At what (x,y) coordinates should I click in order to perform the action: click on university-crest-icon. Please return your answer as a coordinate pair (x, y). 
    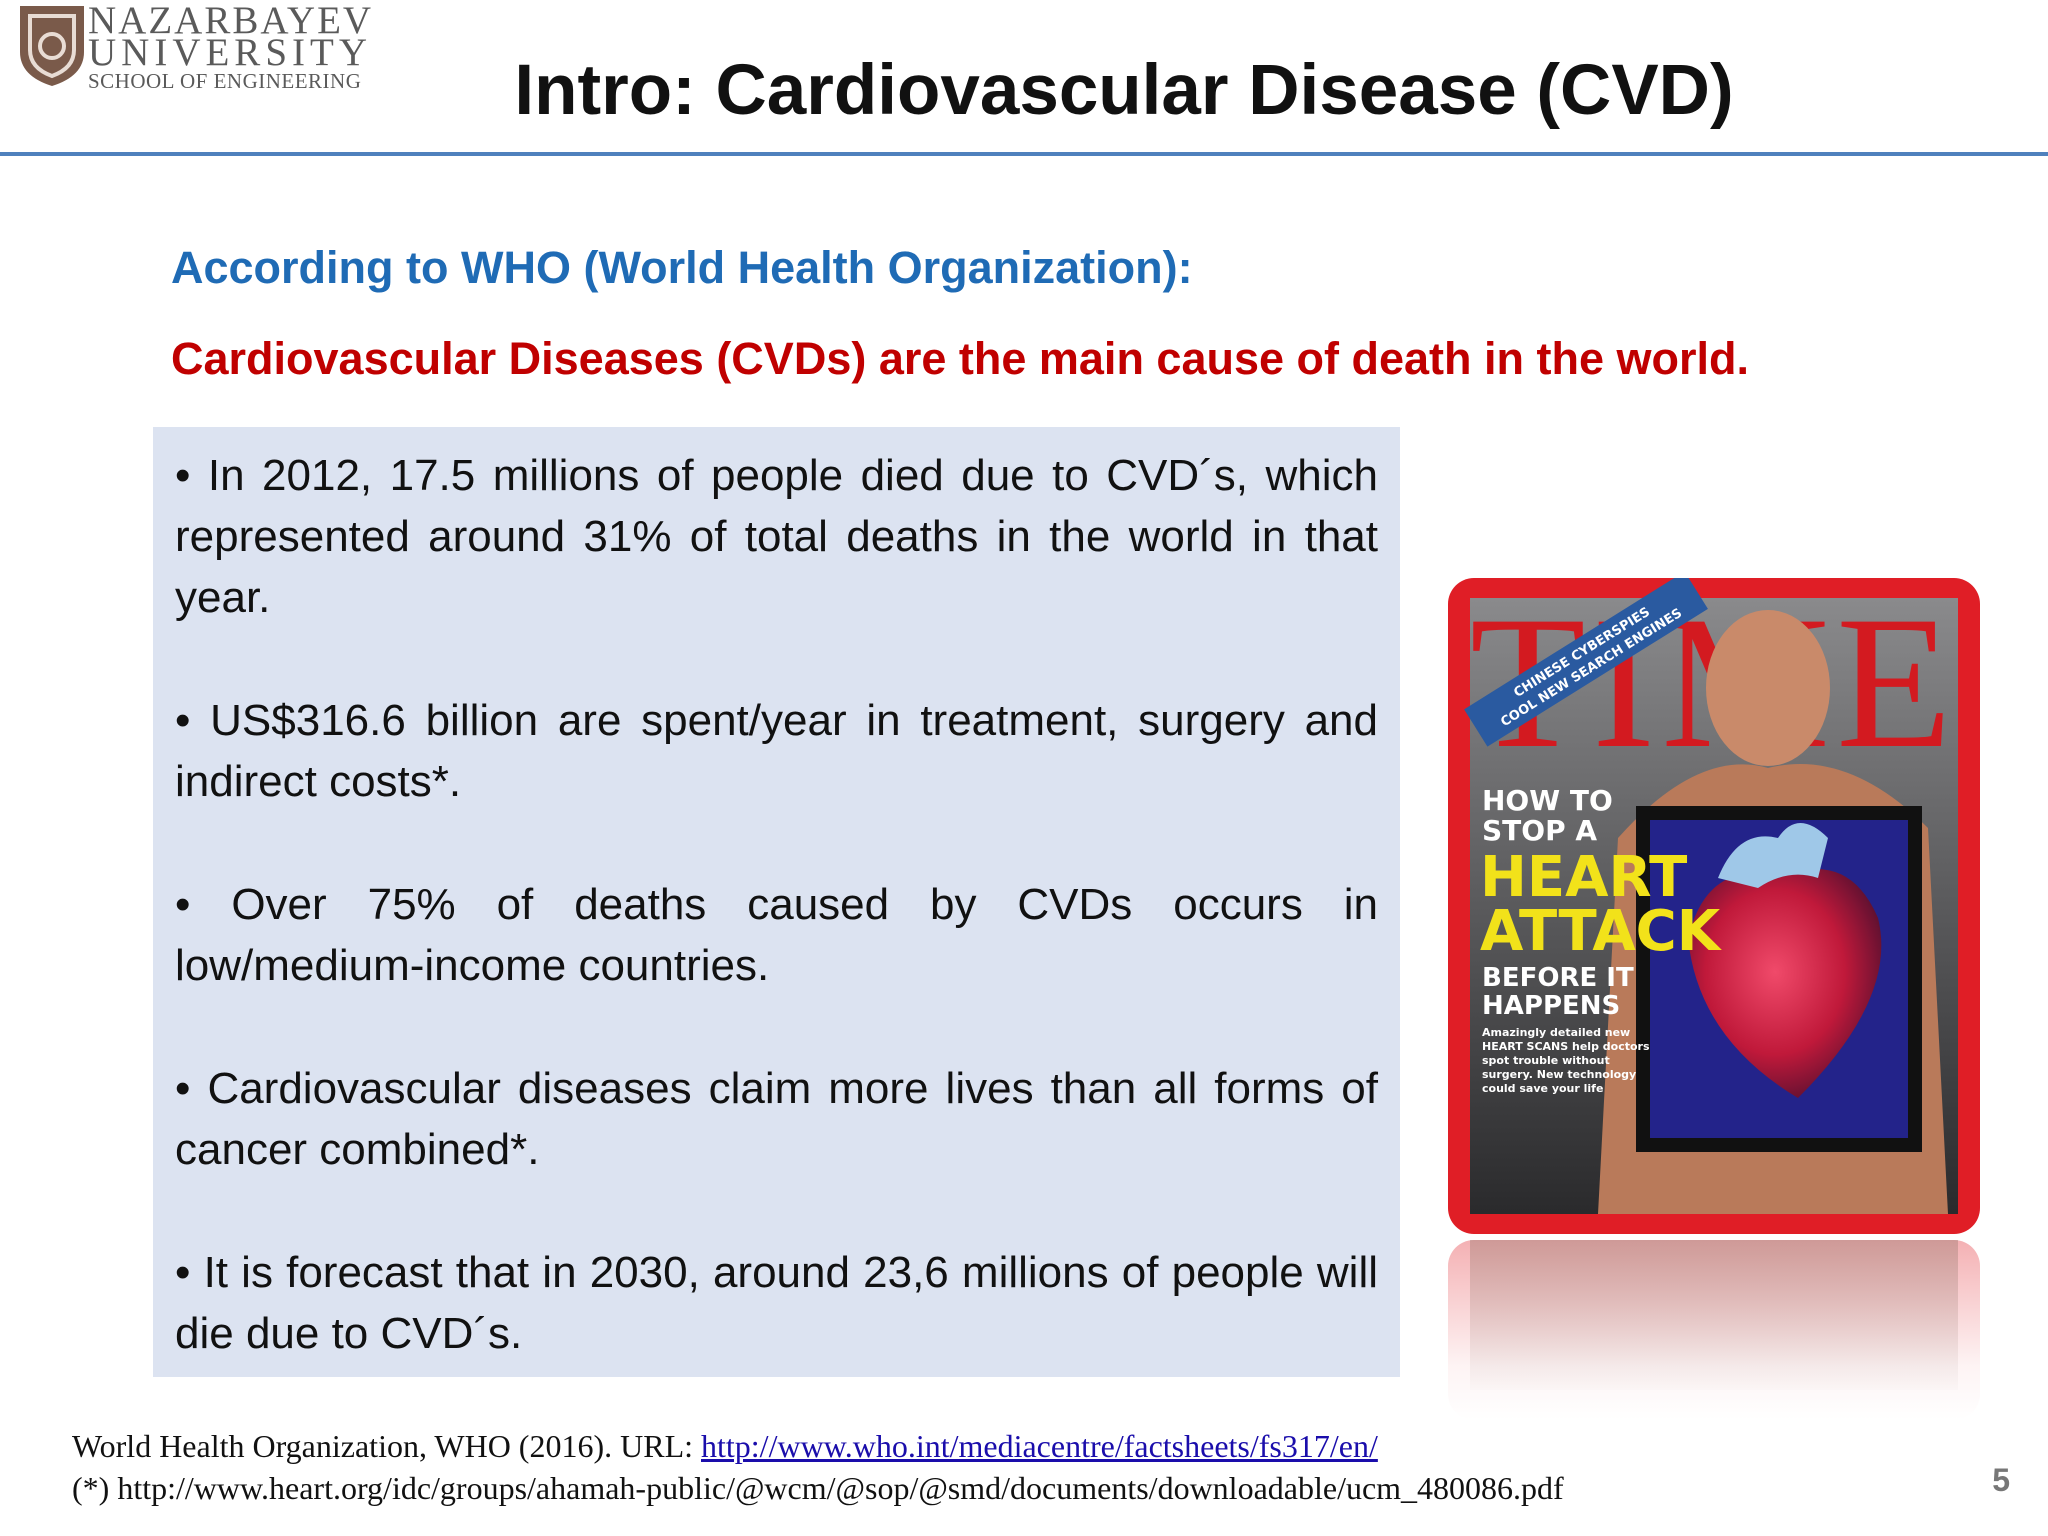
    Looking at the image, I should click on (52, 46).